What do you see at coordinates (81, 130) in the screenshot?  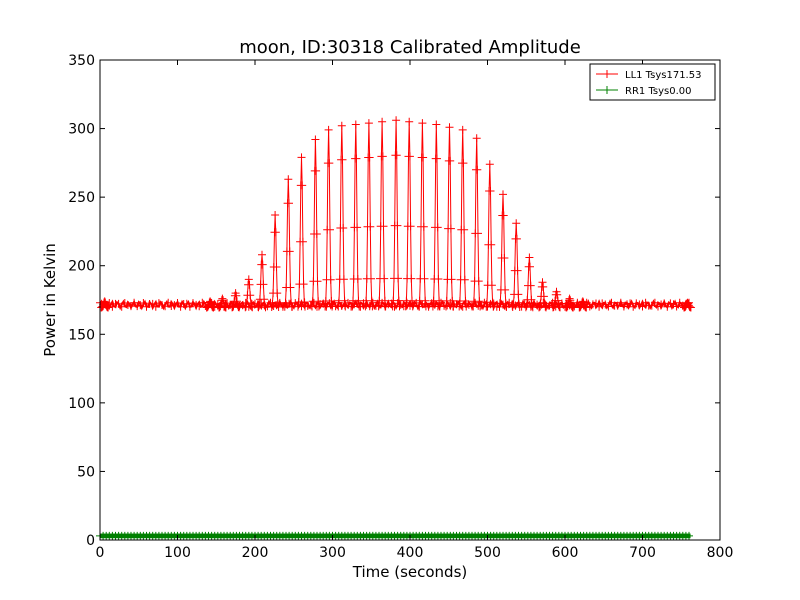 I see `y-tick-label: 300` at bounding box center [81, 130].